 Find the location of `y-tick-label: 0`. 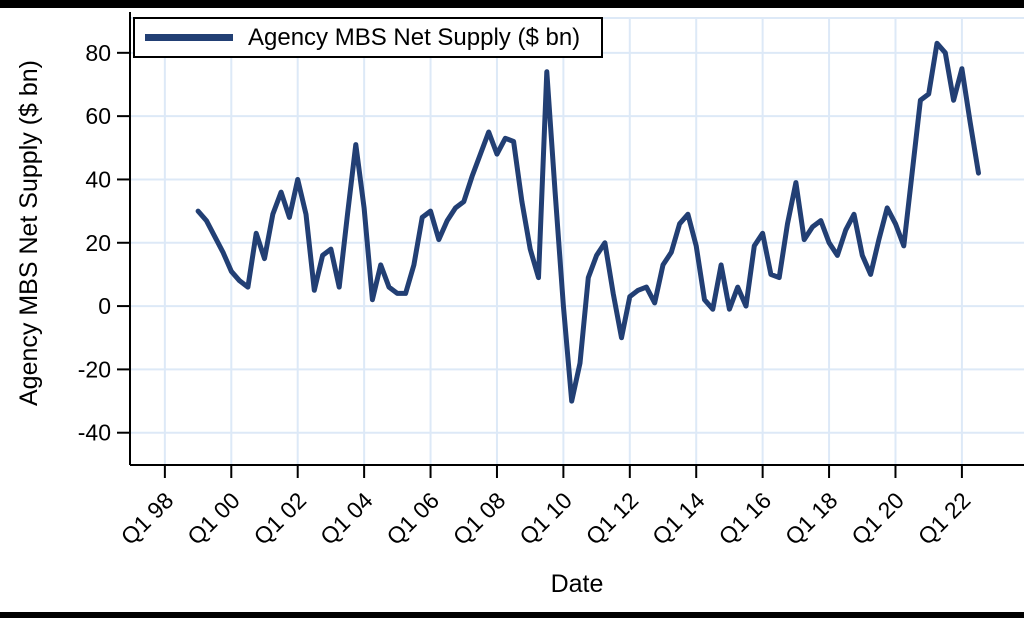

y-tick-label: 0 is located at coordinates (104, 306).